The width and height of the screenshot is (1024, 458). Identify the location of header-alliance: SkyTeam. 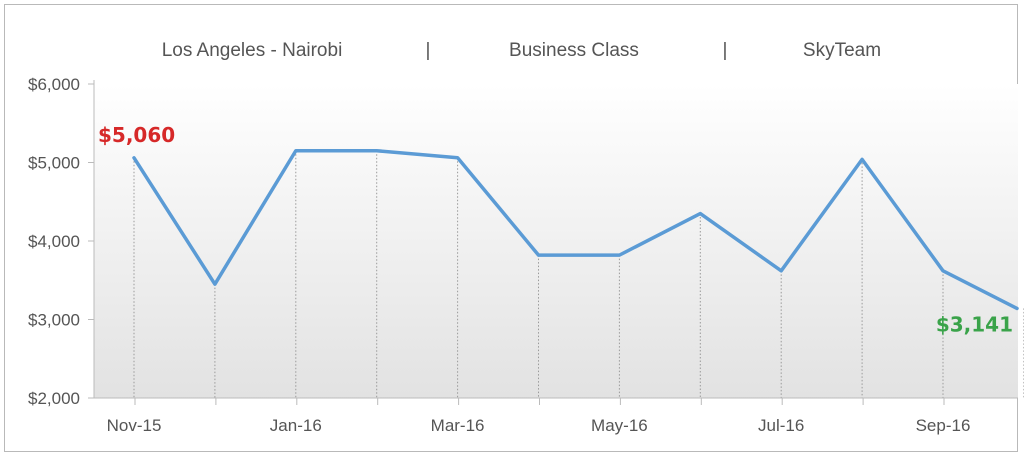
(842, 50).